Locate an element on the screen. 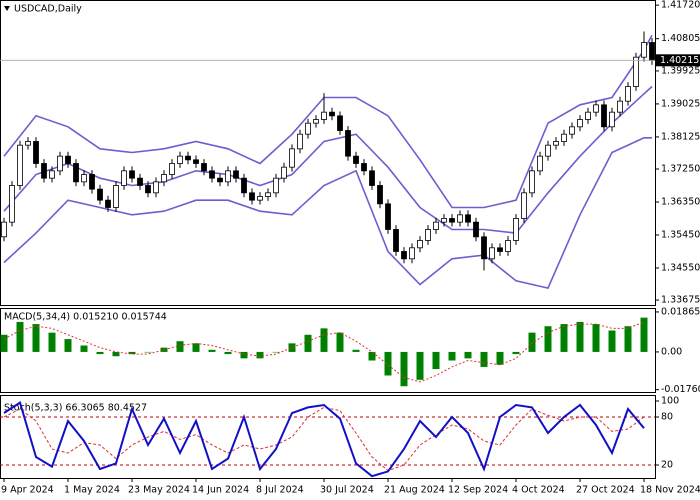 Image resolution: width=700 pixels, height=500 pixels. y-tick-label: 1.36350 is located at coordinates (680, 201).